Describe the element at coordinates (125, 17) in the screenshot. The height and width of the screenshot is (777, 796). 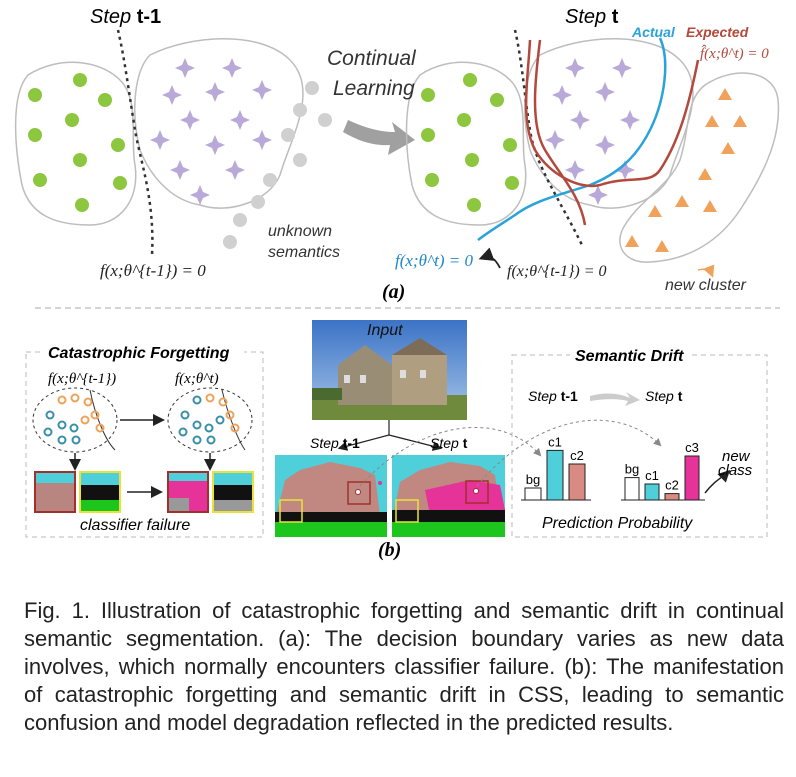
I see `step-prev-title: Step t-1` at that location.